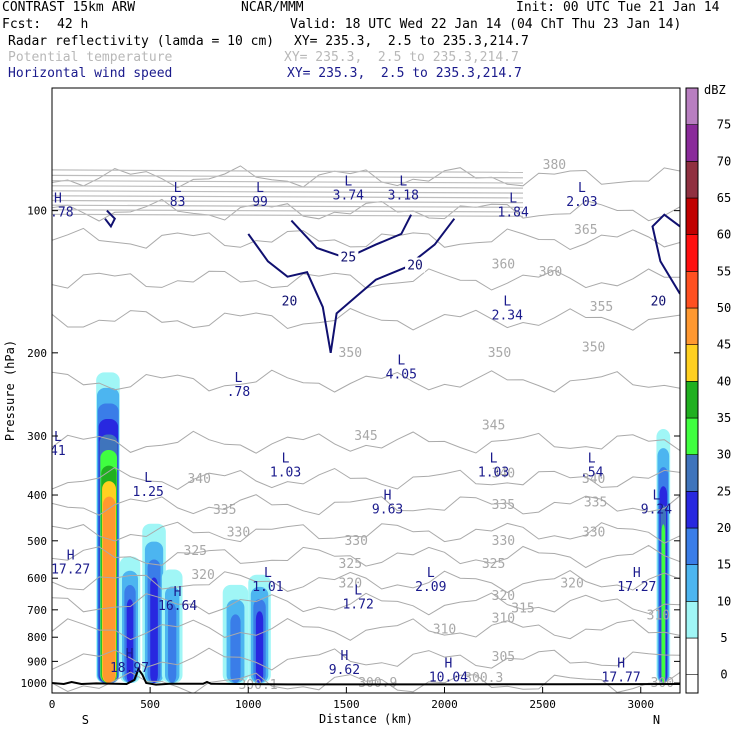  I want to click on field-reflectivity-xy: XY= 235.3, 2.5 to 235.3,214.7, so click(411, 41).